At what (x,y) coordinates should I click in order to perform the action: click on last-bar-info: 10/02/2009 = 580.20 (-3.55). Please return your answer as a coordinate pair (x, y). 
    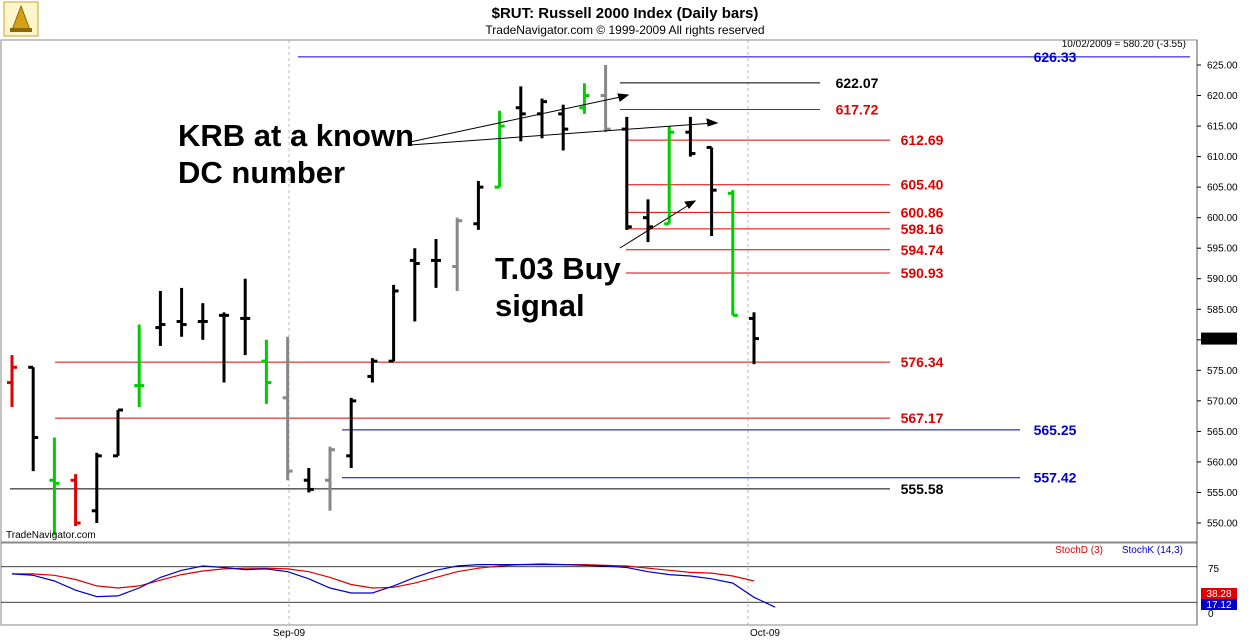
    Looking at the image, I should click on (1124, 44).